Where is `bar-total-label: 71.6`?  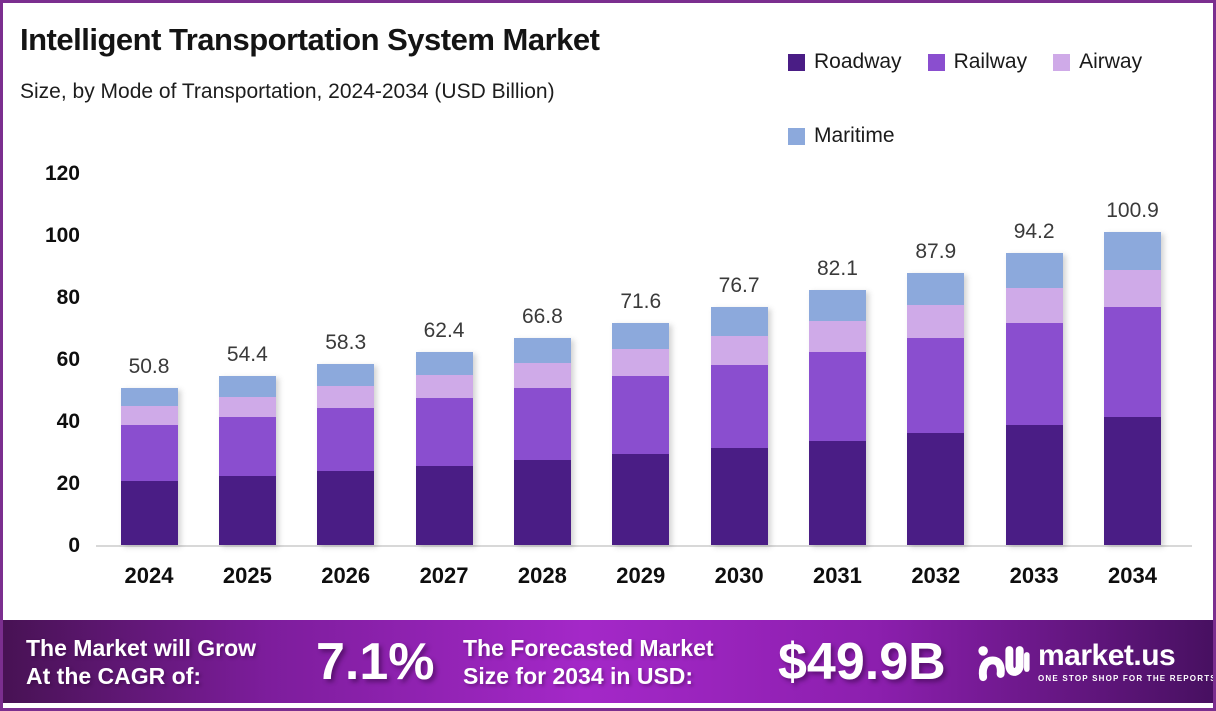 bar-total-label: 71.6 is located at coordinates (641, 302).